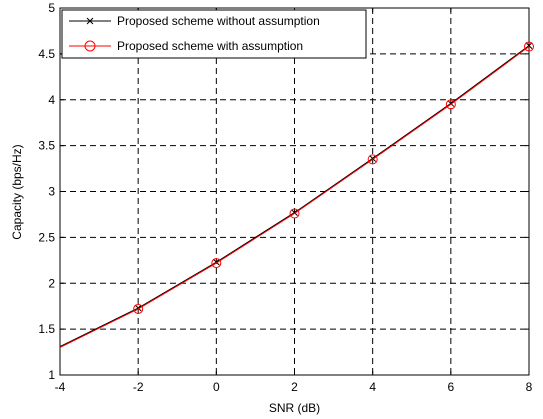 Image resolution: width=543 pixels, height=419 pixels. What do you see at coordinates (51, 192) in the screenshot?
I see `y-tick-label: 3` at bounding box center [51, 192].